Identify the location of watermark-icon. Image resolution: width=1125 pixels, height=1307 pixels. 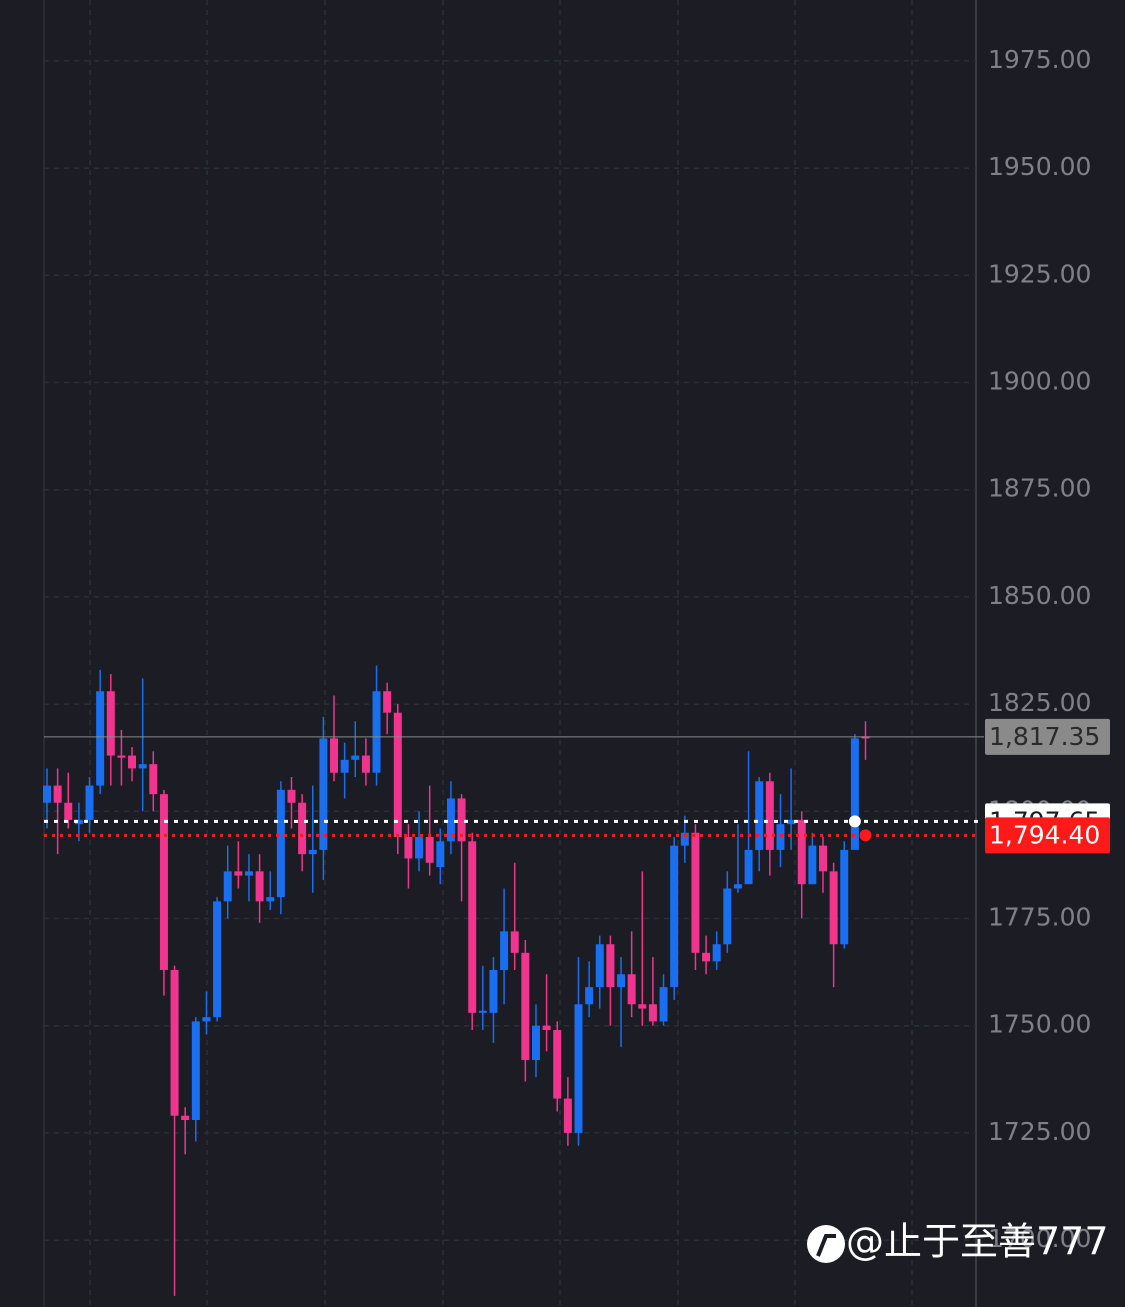
(826, 1244).